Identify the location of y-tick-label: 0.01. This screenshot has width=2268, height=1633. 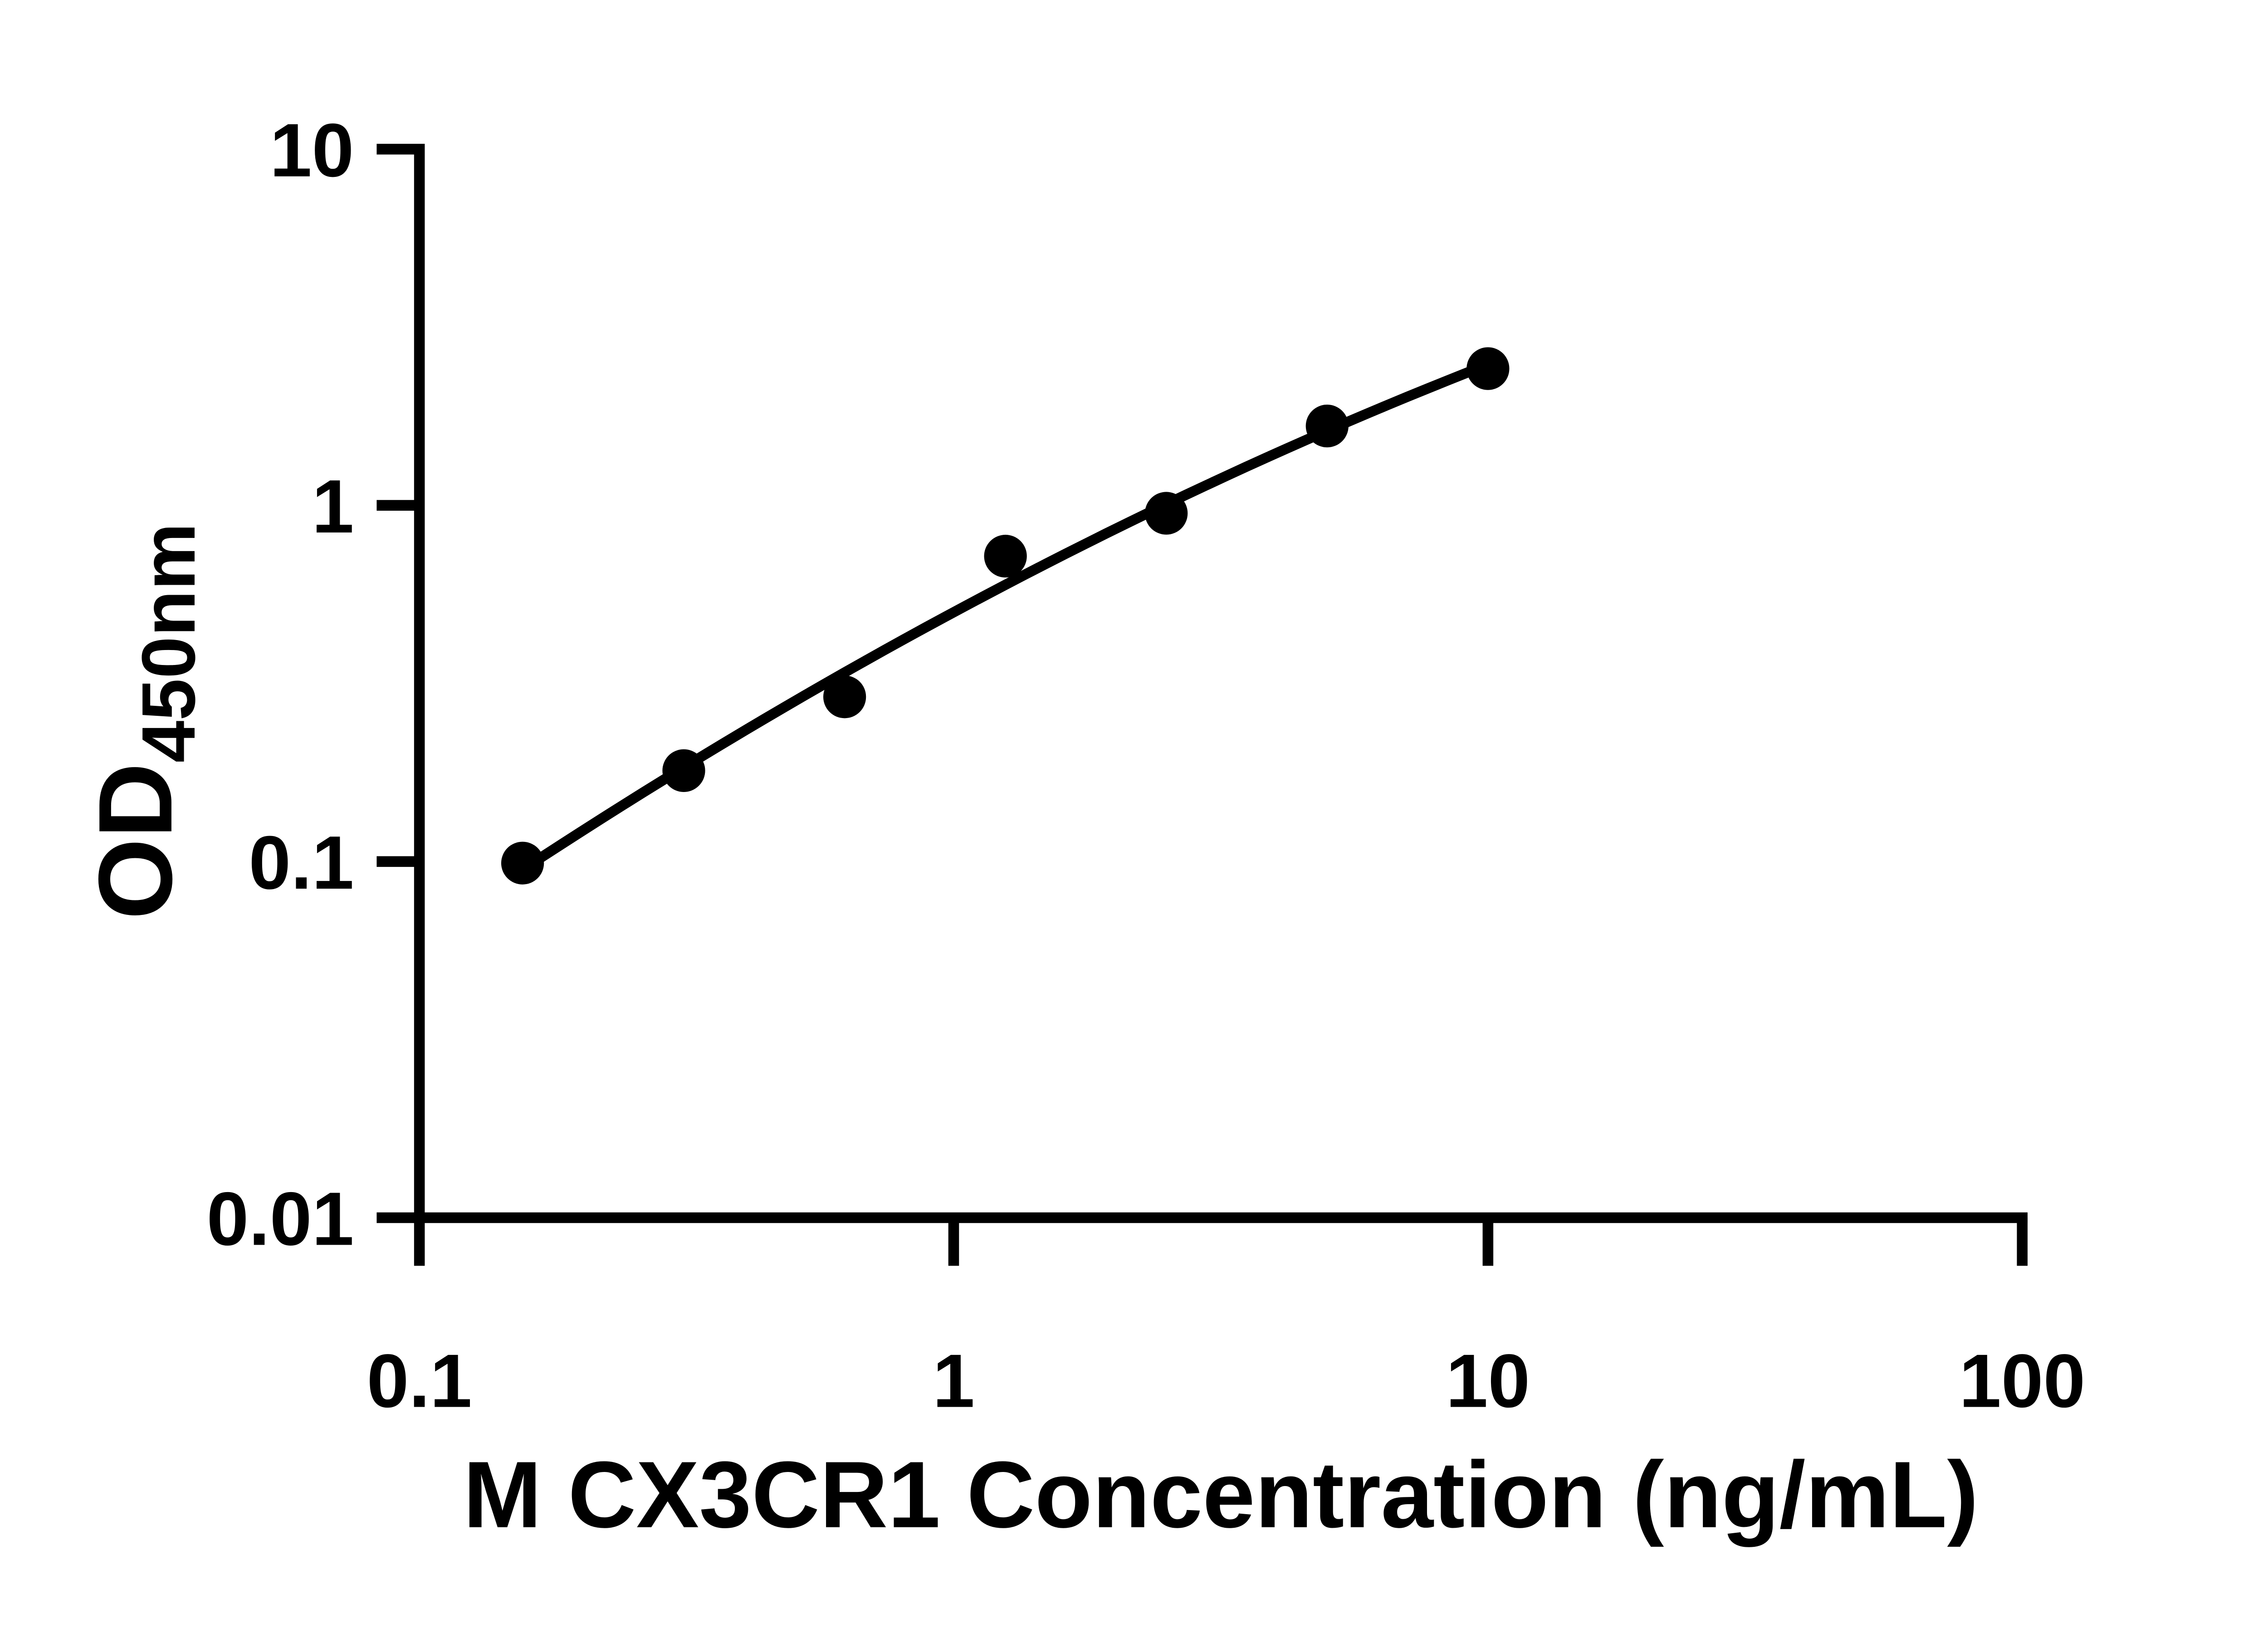
(281, 1219).